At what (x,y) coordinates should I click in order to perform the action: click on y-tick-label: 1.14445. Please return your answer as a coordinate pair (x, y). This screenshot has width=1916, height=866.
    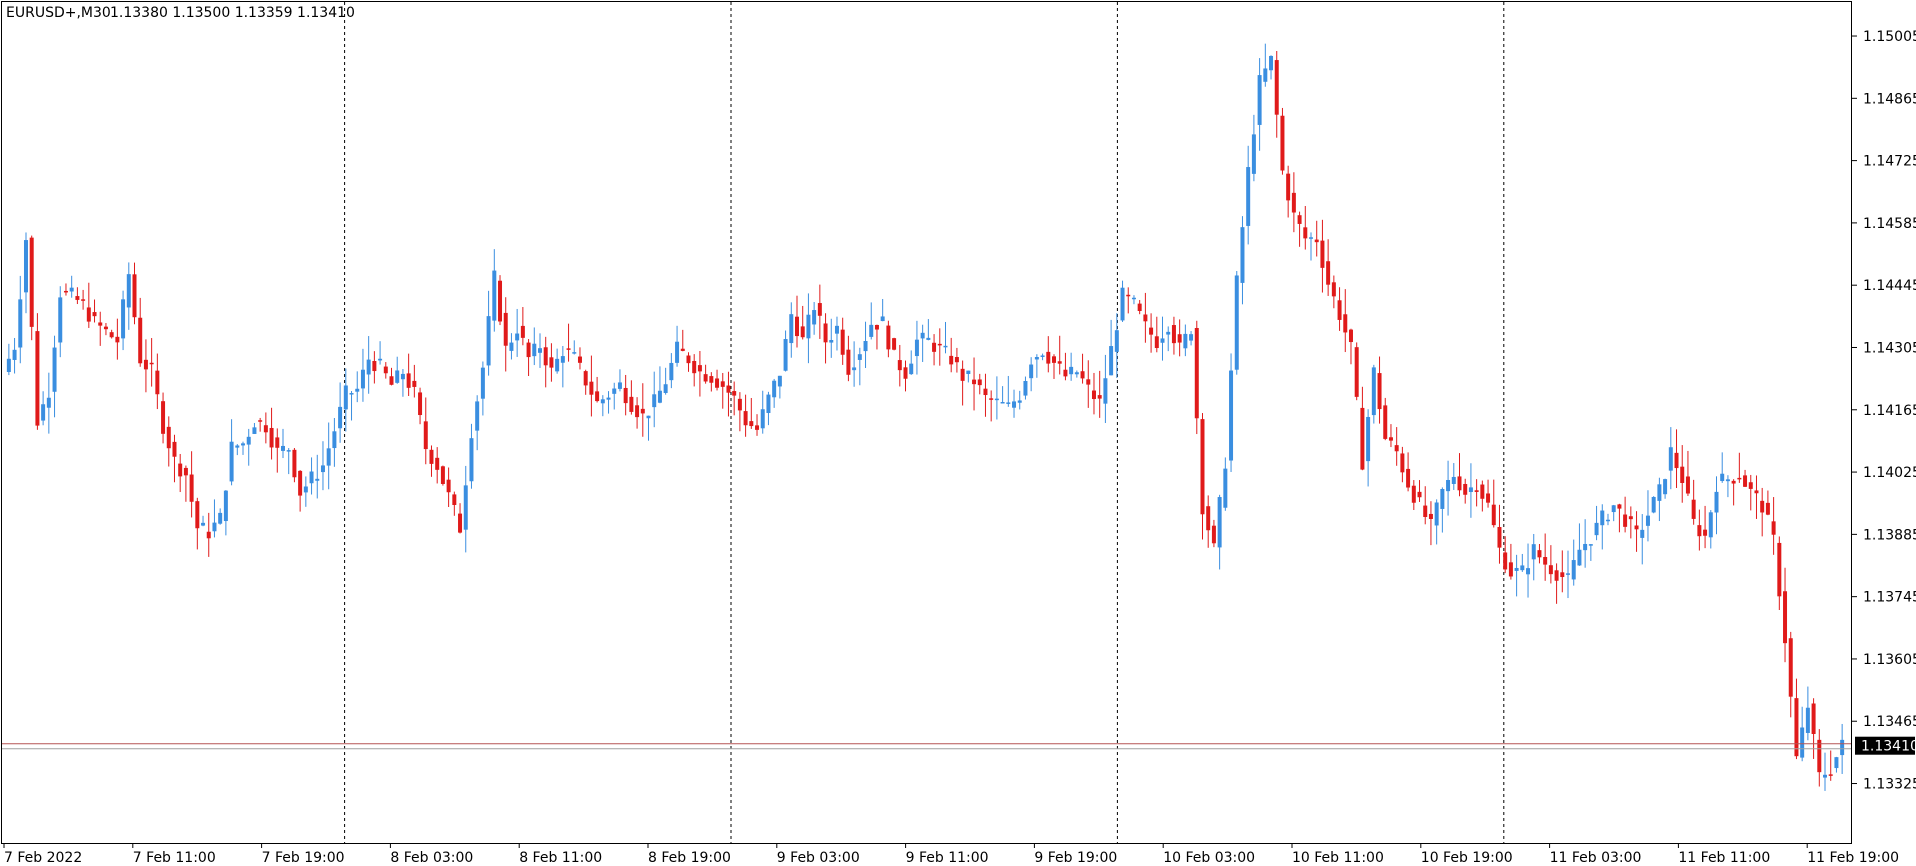
    Looking at the image, I should click on (1889, 286).